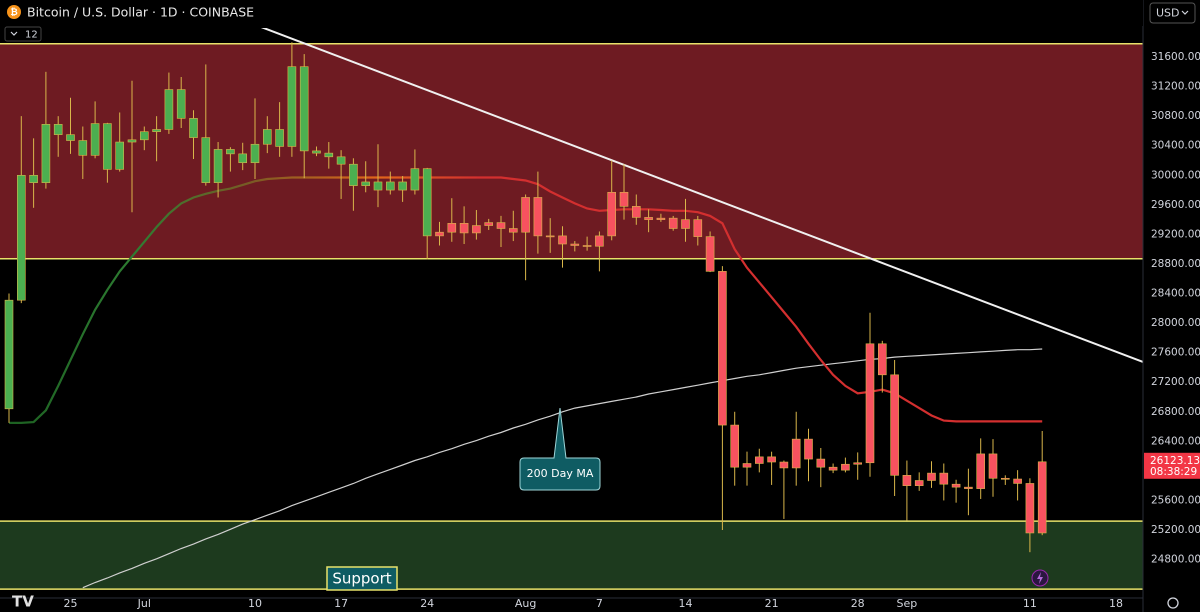  I want to click on y-tick-label: 28800.00, so click(1175, 264).